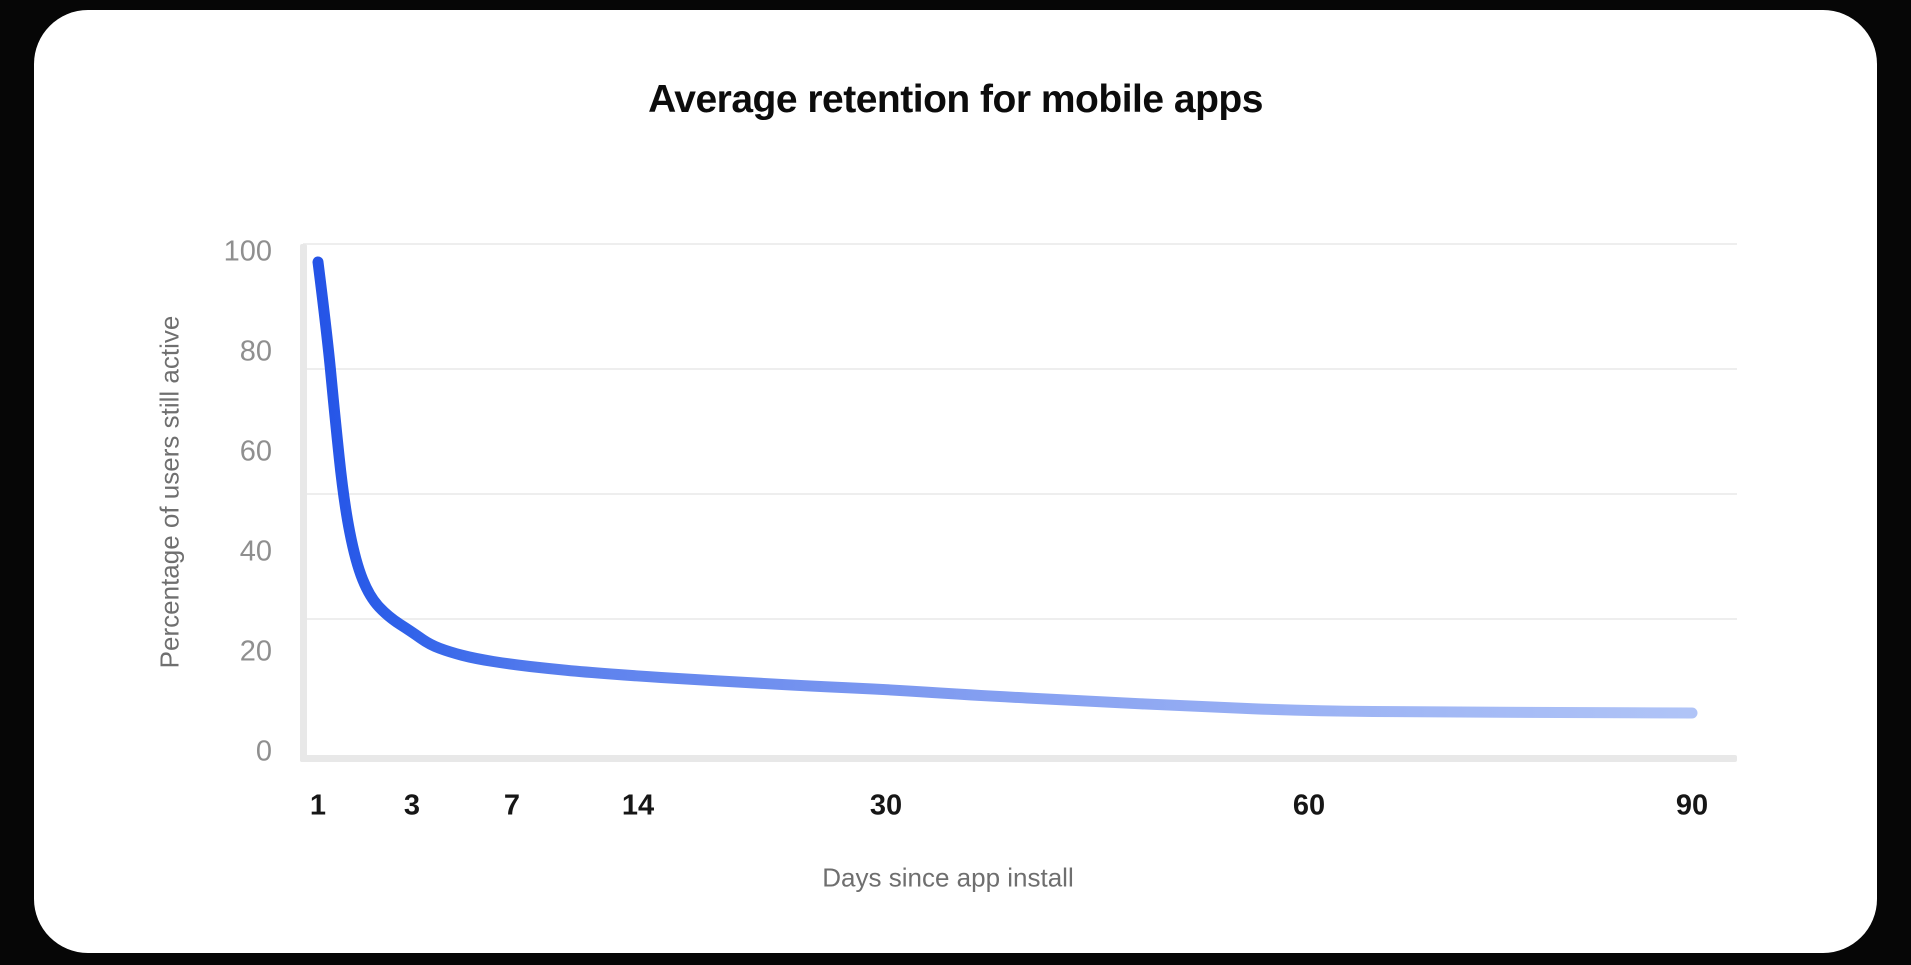  I want to click on x-axis-title: Days since app install, so click(948, 877).